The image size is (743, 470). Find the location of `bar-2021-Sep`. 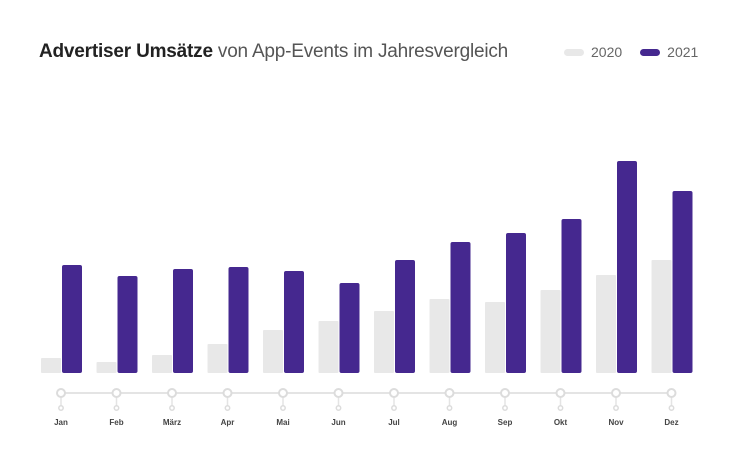

bar-2021-Sep is located at coordinates (516, 303).